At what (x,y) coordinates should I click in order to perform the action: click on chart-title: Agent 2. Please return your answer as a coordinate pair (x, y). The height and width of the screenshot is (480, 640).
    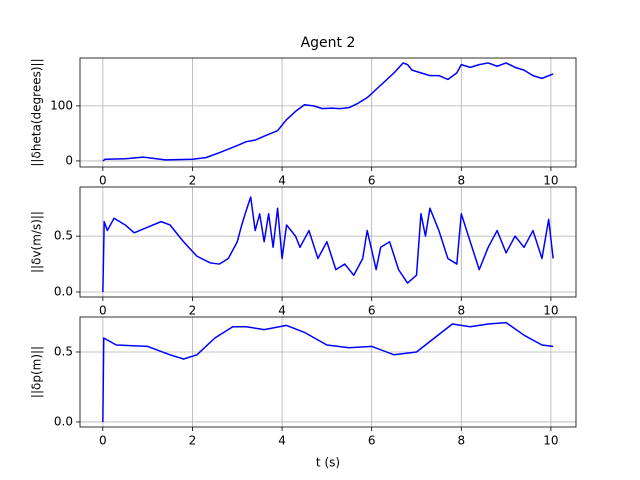
    Looking at the image, I should click on (328, 43).